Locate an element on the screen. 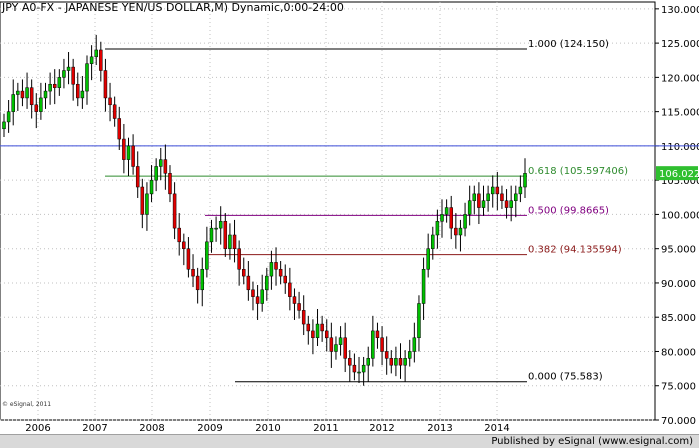 Image resolution: width=699 pixels, height=448 pixels. current-price-marker is located at coordinates (677, 173).